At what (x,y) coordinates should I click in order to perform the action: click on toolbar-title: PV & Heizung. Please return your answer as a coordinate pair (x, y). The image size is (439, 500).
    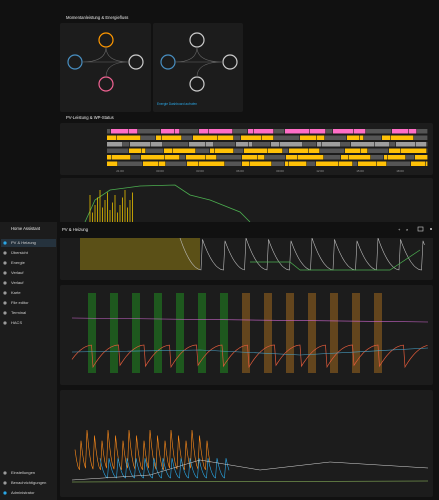
    Looking at the image, I should click on (75, 229).